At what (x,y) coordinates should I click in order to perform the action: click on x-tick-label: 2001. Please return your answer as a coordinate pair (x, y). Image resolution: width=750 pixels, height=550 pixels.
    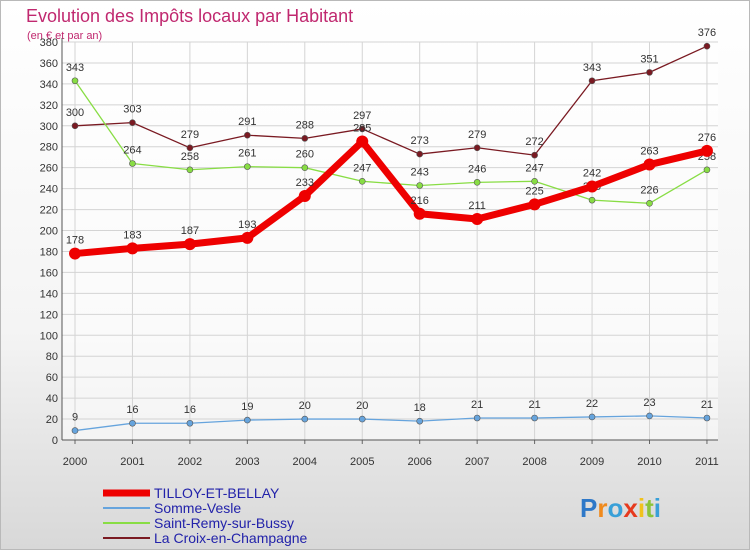
    Looking at the image, I should click on (132, 462).